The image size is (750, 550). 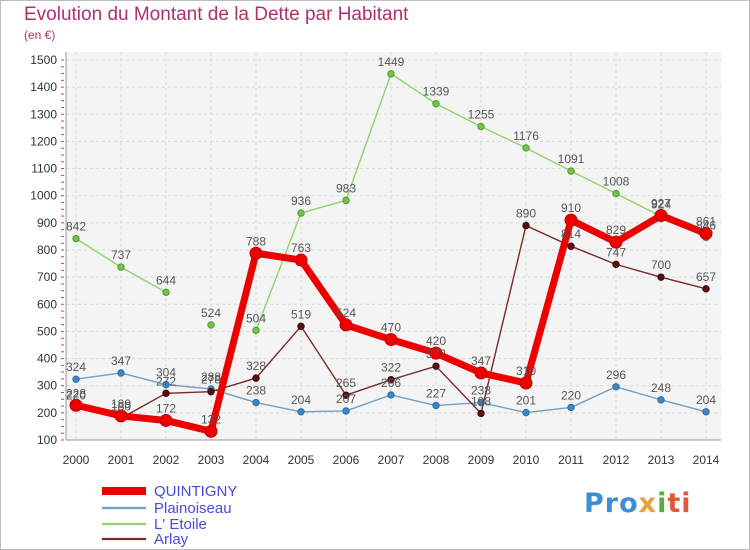 I want to click on arlay-data-label: 657, so click(x=706, y=277).